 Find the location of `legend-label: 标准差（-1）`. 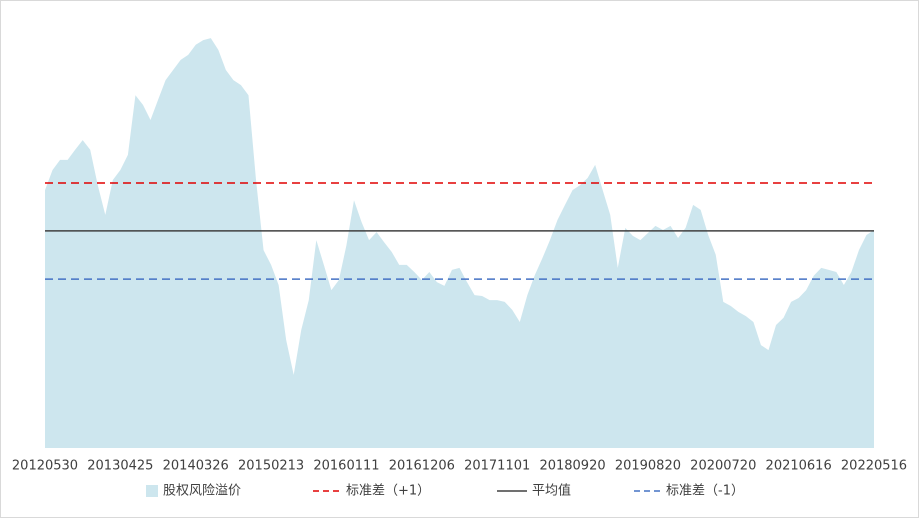

legend-label: 标准差（-1） is located at coordinates (705, 491).